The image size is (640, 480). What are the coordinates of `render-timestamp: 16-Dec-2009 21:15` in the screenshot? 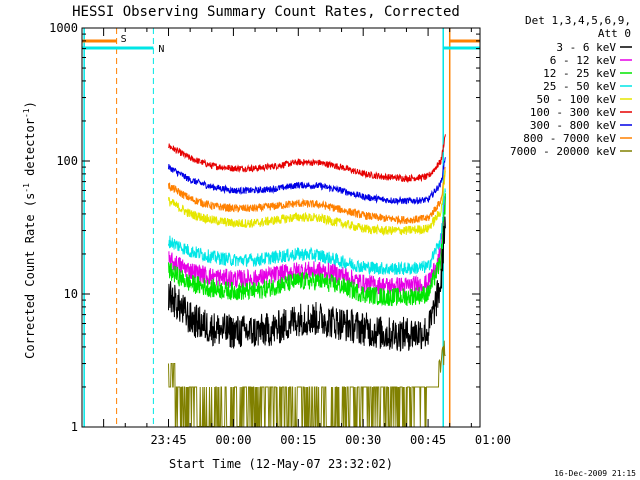 It's located at (595, 473).